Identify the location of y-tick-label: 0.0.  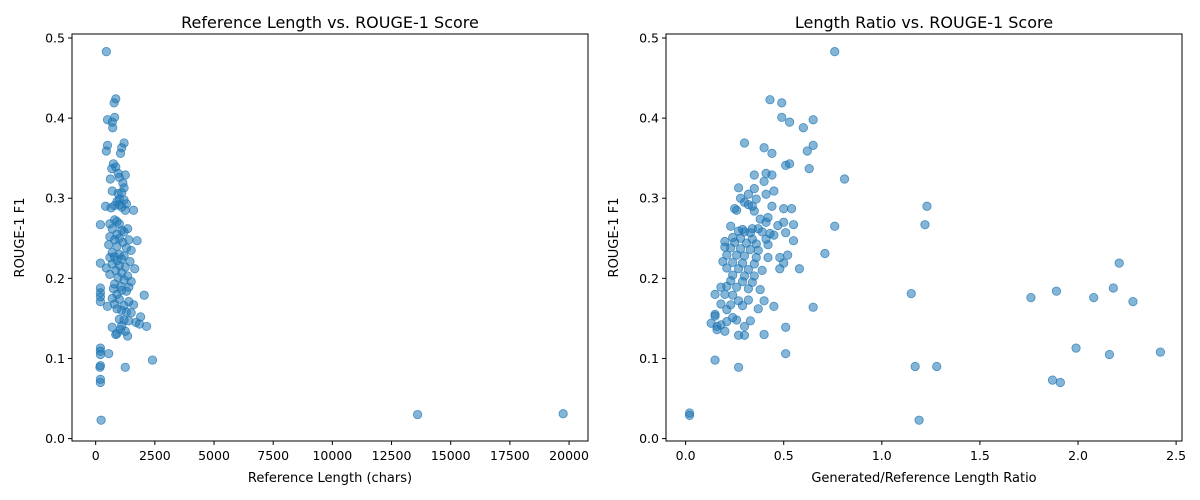
(55, 438).